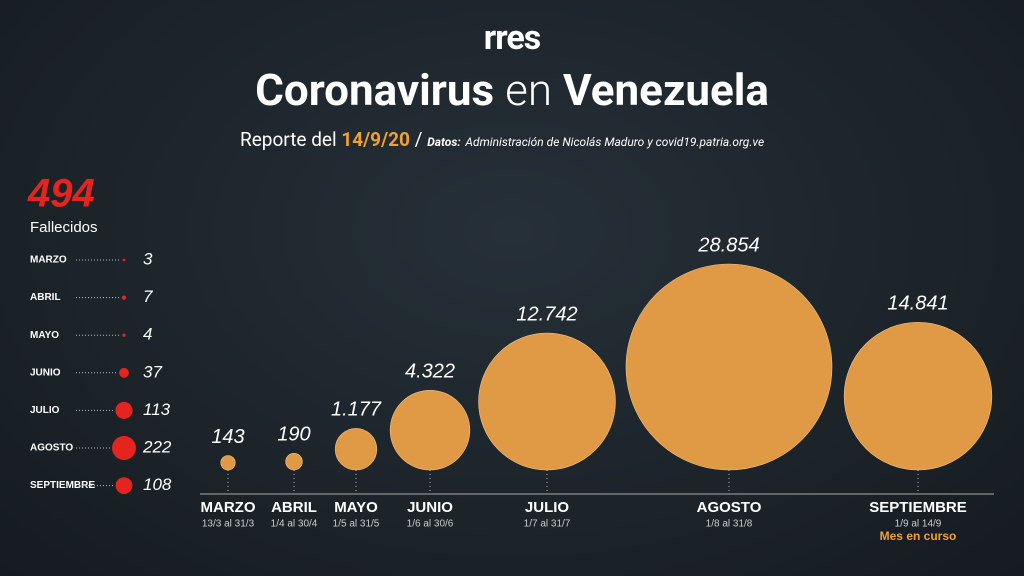 Image resolution: width=1024 pixels, height=576 pixels. I want to click on value-label: 113, so click(157, 409).